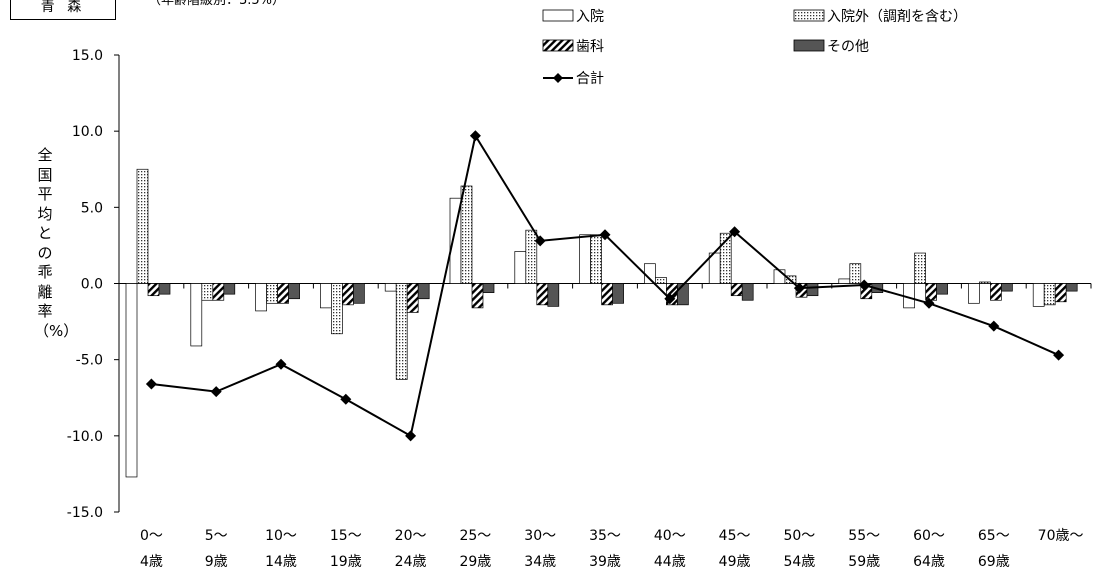  I want to click on x-category-label: 34歳, so click(540, 562).